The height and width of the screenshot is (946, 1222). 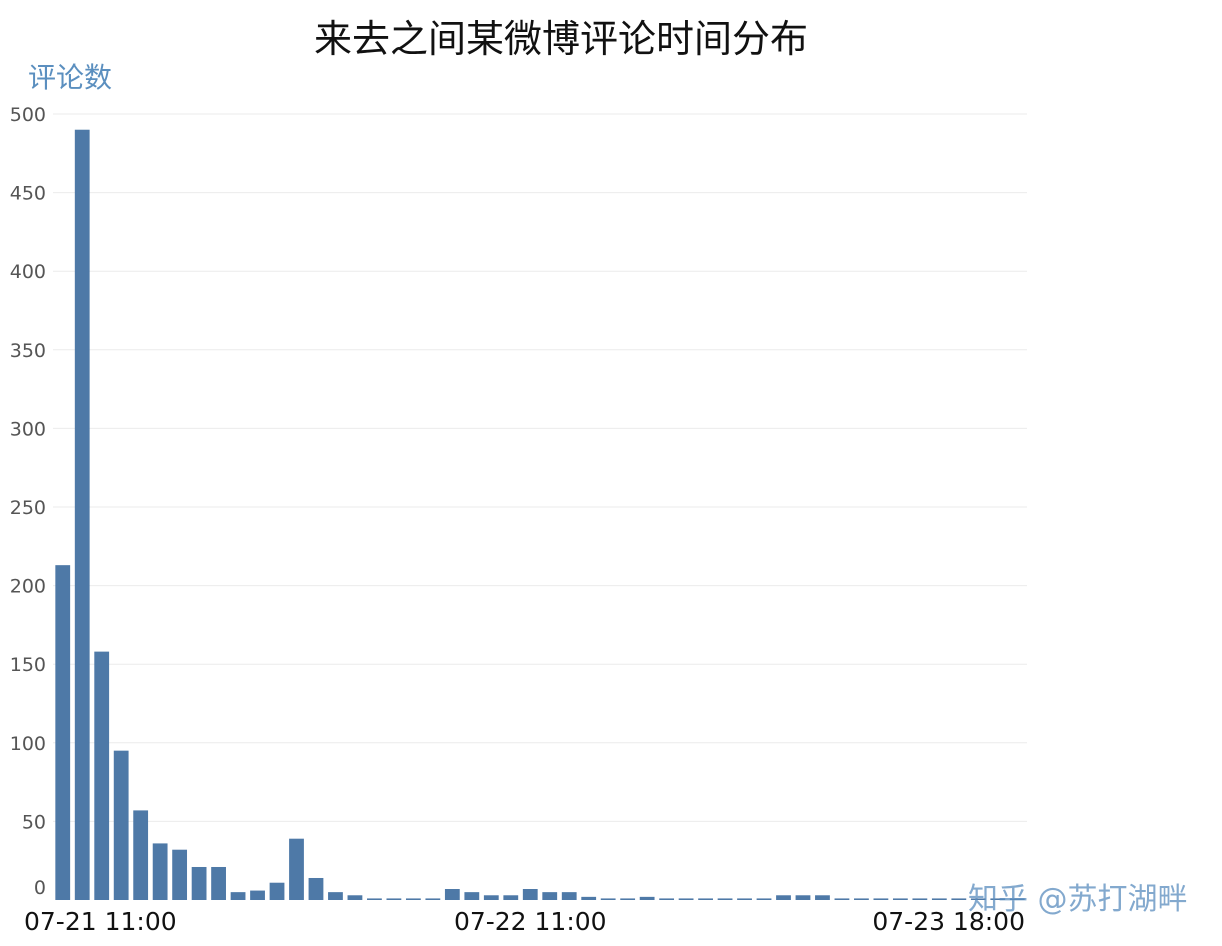 What do you see at coordinates (28, 665) in the screenshot?
I see `y-tick-label: 150` at bounding box center [28, 665].